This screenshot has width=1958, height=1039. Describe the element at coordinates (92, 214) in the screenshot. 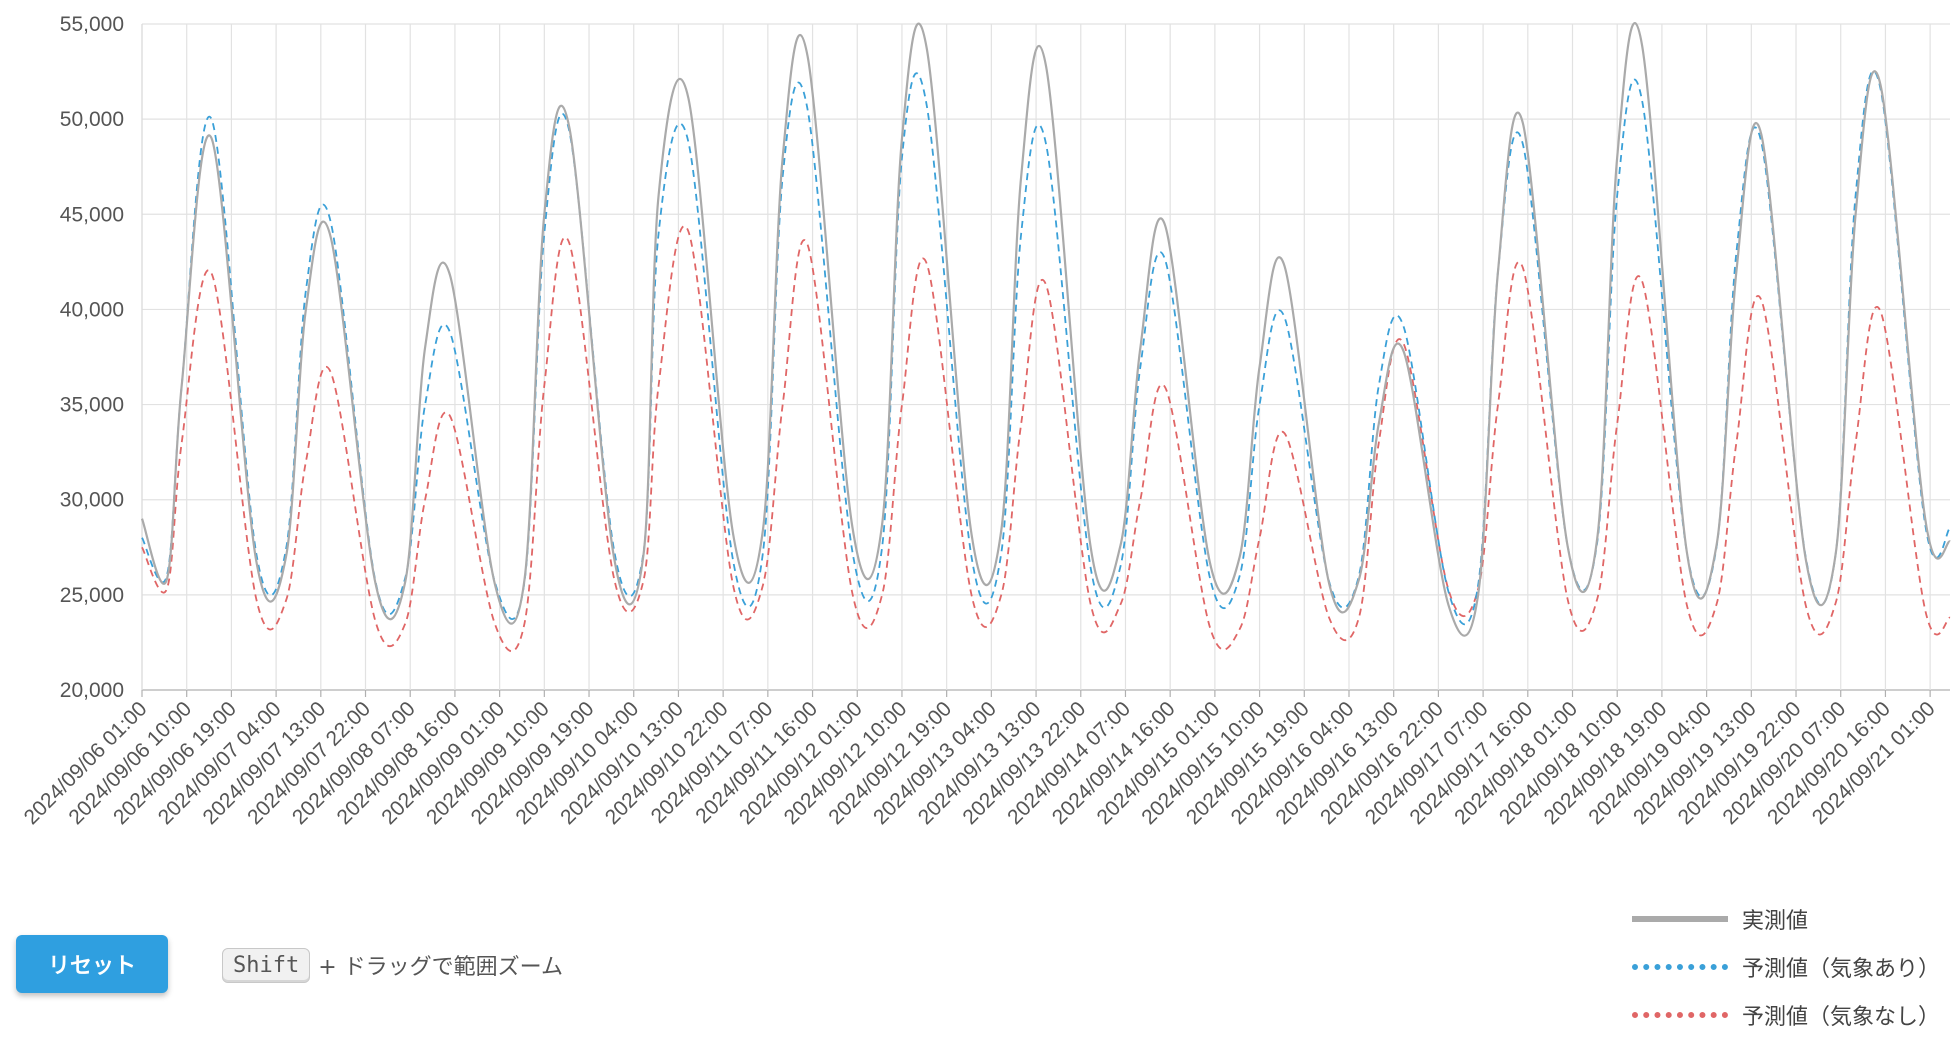

I see `y-tick-label: 45,000` at that location.